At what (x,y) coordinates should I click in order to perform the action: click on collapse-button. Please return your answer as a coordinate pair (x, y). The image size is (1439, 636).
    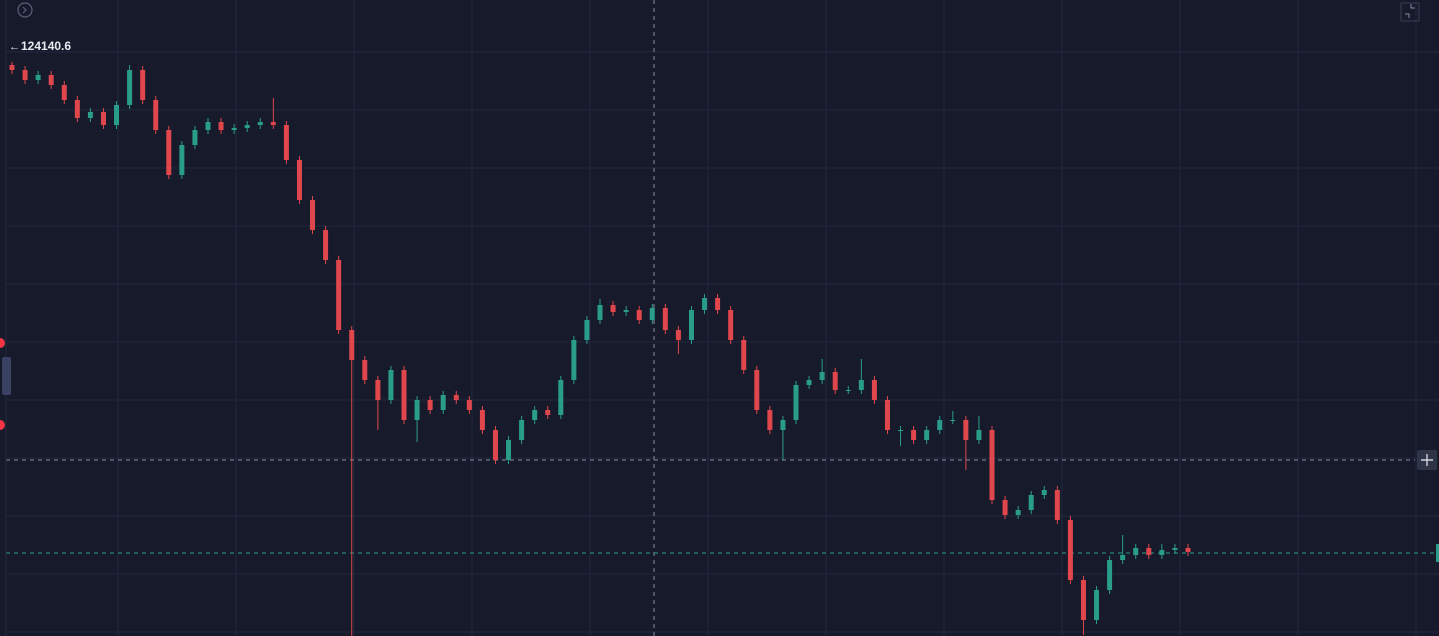
    Looking at the image, I should click on (25, 10).